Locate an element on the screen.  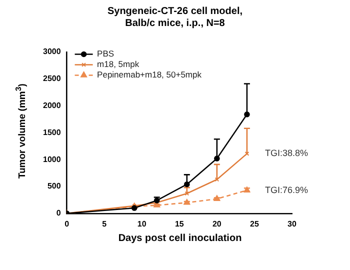
y-tick-label: 1500 is located at coordinates (52, 132).